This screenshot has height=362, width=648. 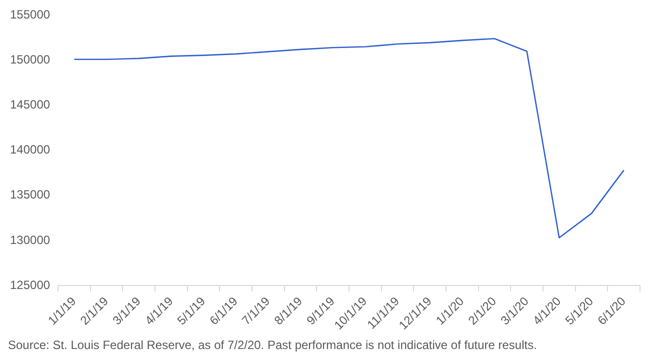 I want to click on source-note: Source: St. Louis Federal Reserve, as of 7/2/20. Past performance is not indicative of future results., so click(x=272, y=345).